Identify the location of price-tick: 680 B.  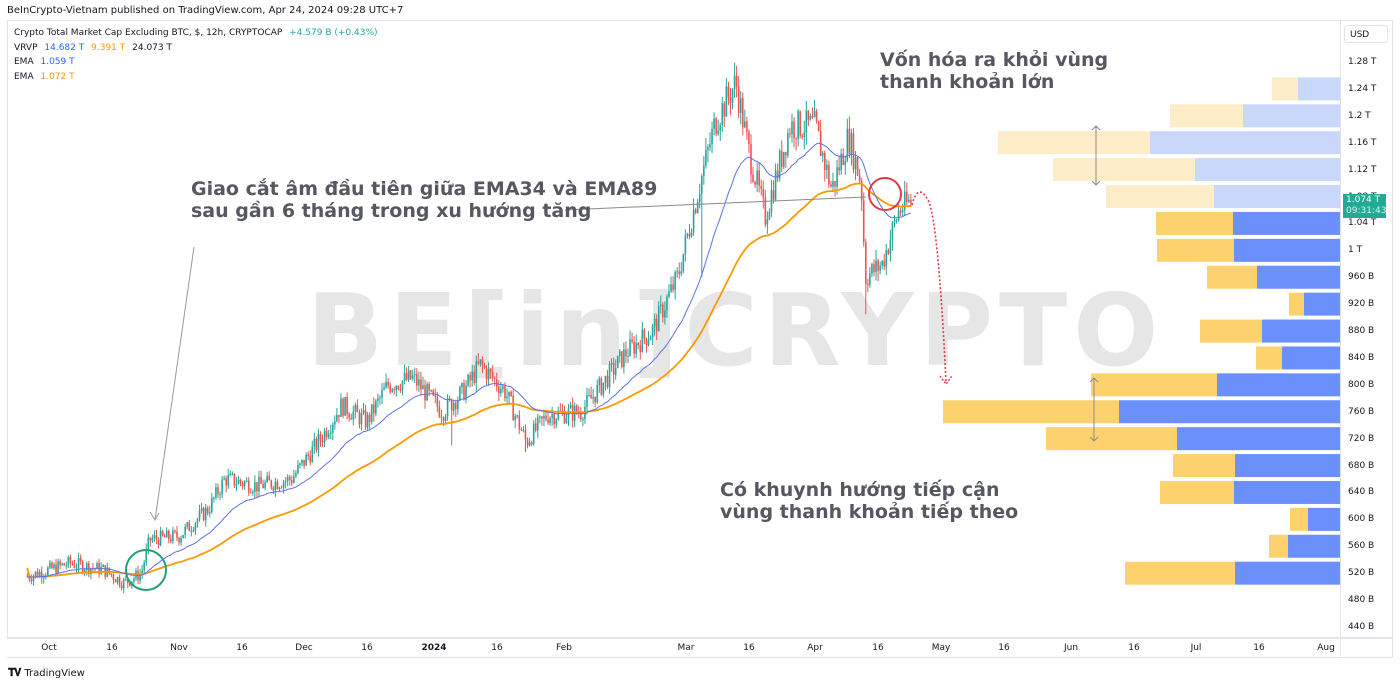
(1361, 465).